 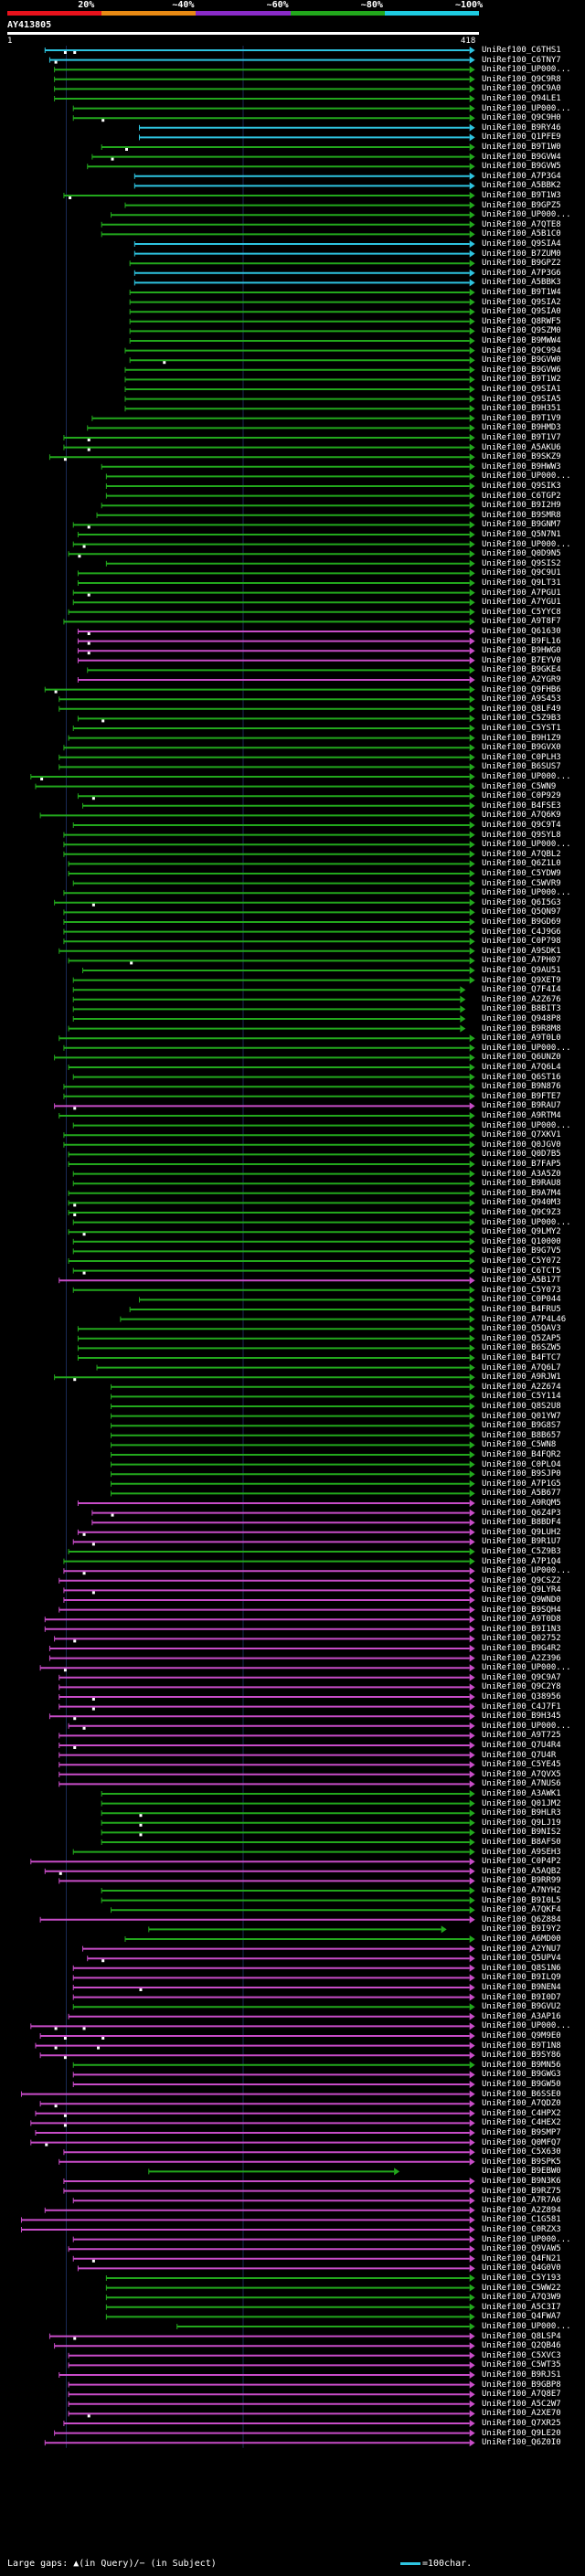 What do you see at coordinates (521, 1696) in the screenshot?
I see `hit-label: UniRef100_Q38956` at bounding box center [521, 1696].